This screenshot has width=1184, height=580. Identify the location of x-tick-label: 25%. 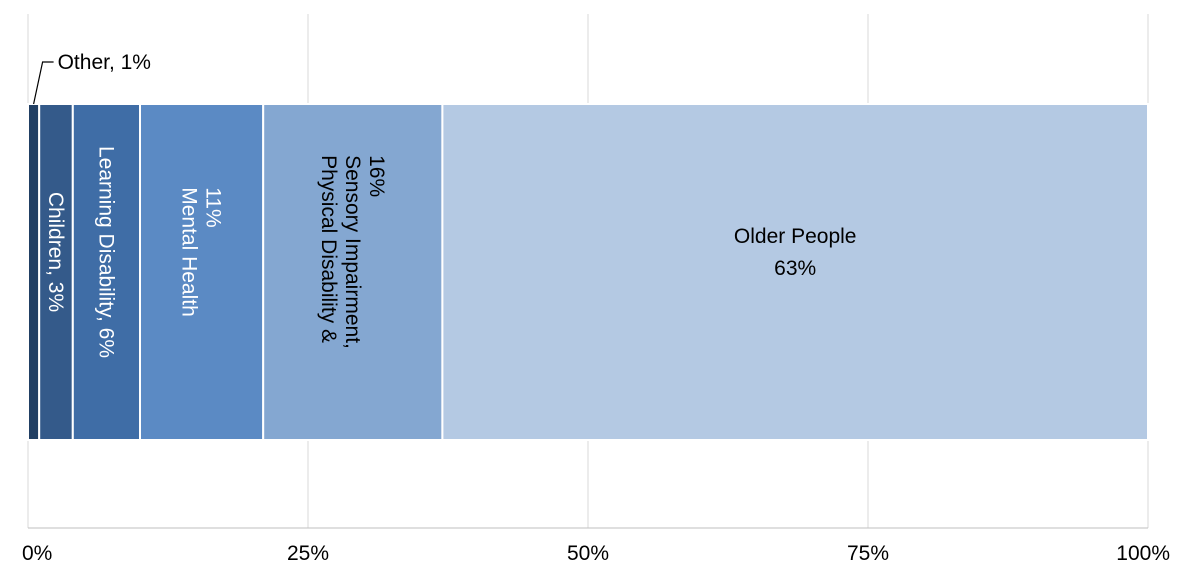
(308, 553).